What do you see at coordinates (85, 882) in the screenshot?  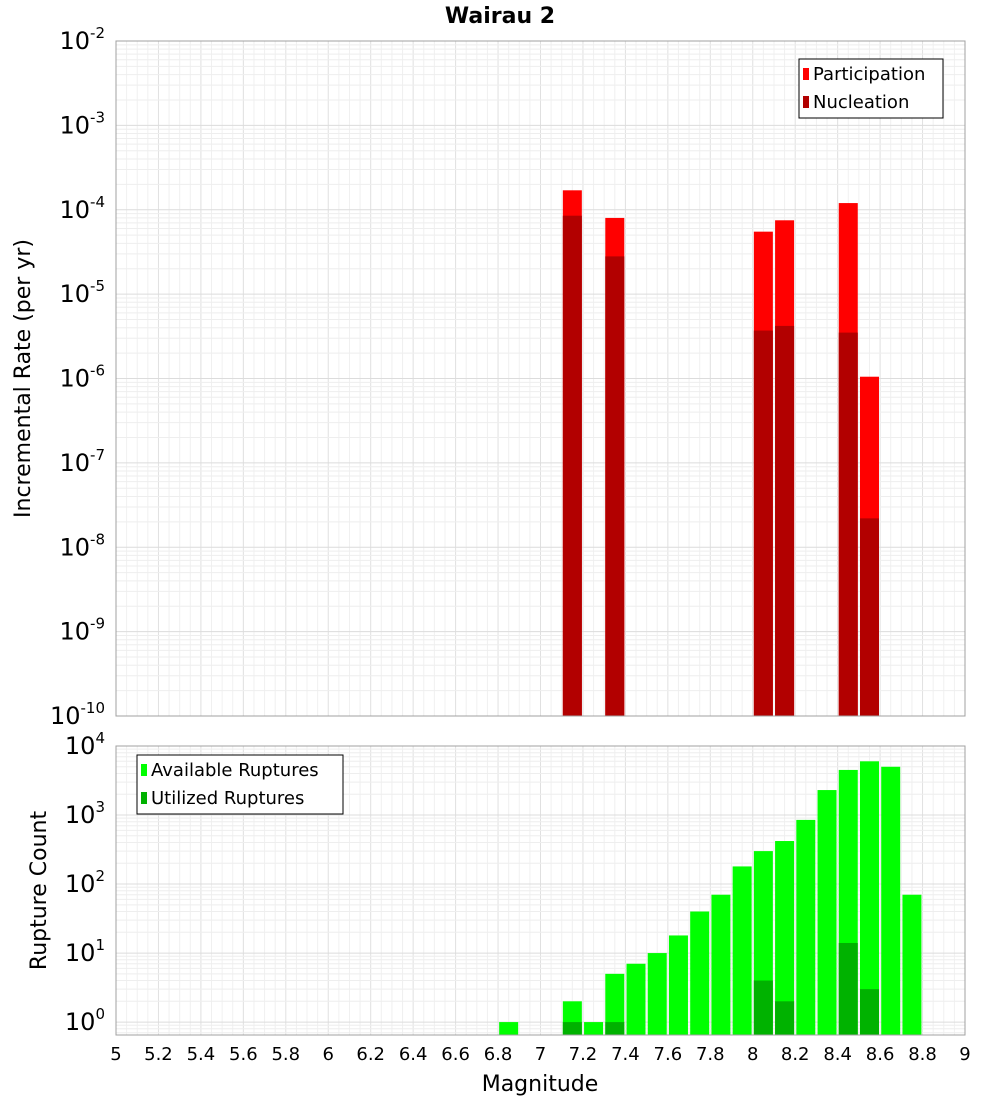 I see `y-tick-label: 10²` at bounding box center [85, 882].